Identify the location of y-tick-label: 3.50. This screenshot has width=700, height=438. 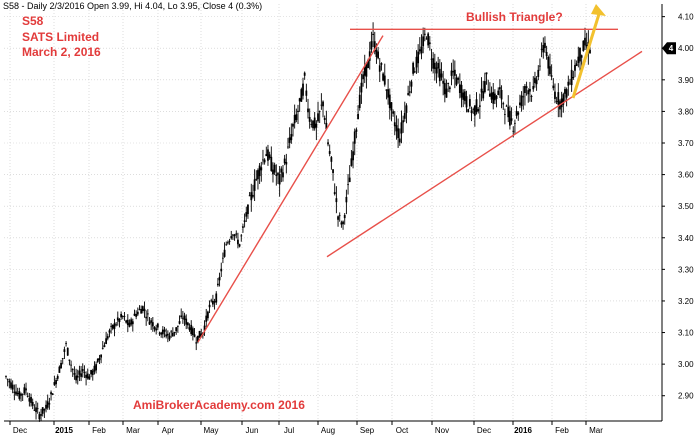
(686, 206).